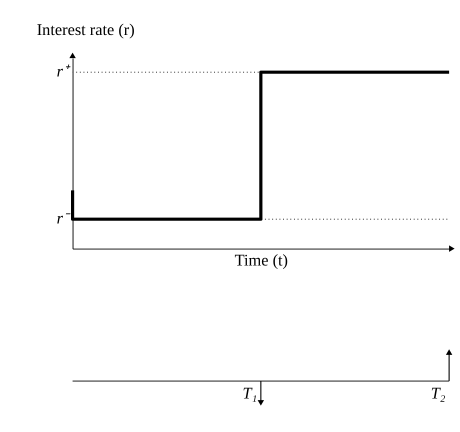 The image size is (460, 432). I want to click on y-axis-title: Interest rate (r), so click(85, 29).